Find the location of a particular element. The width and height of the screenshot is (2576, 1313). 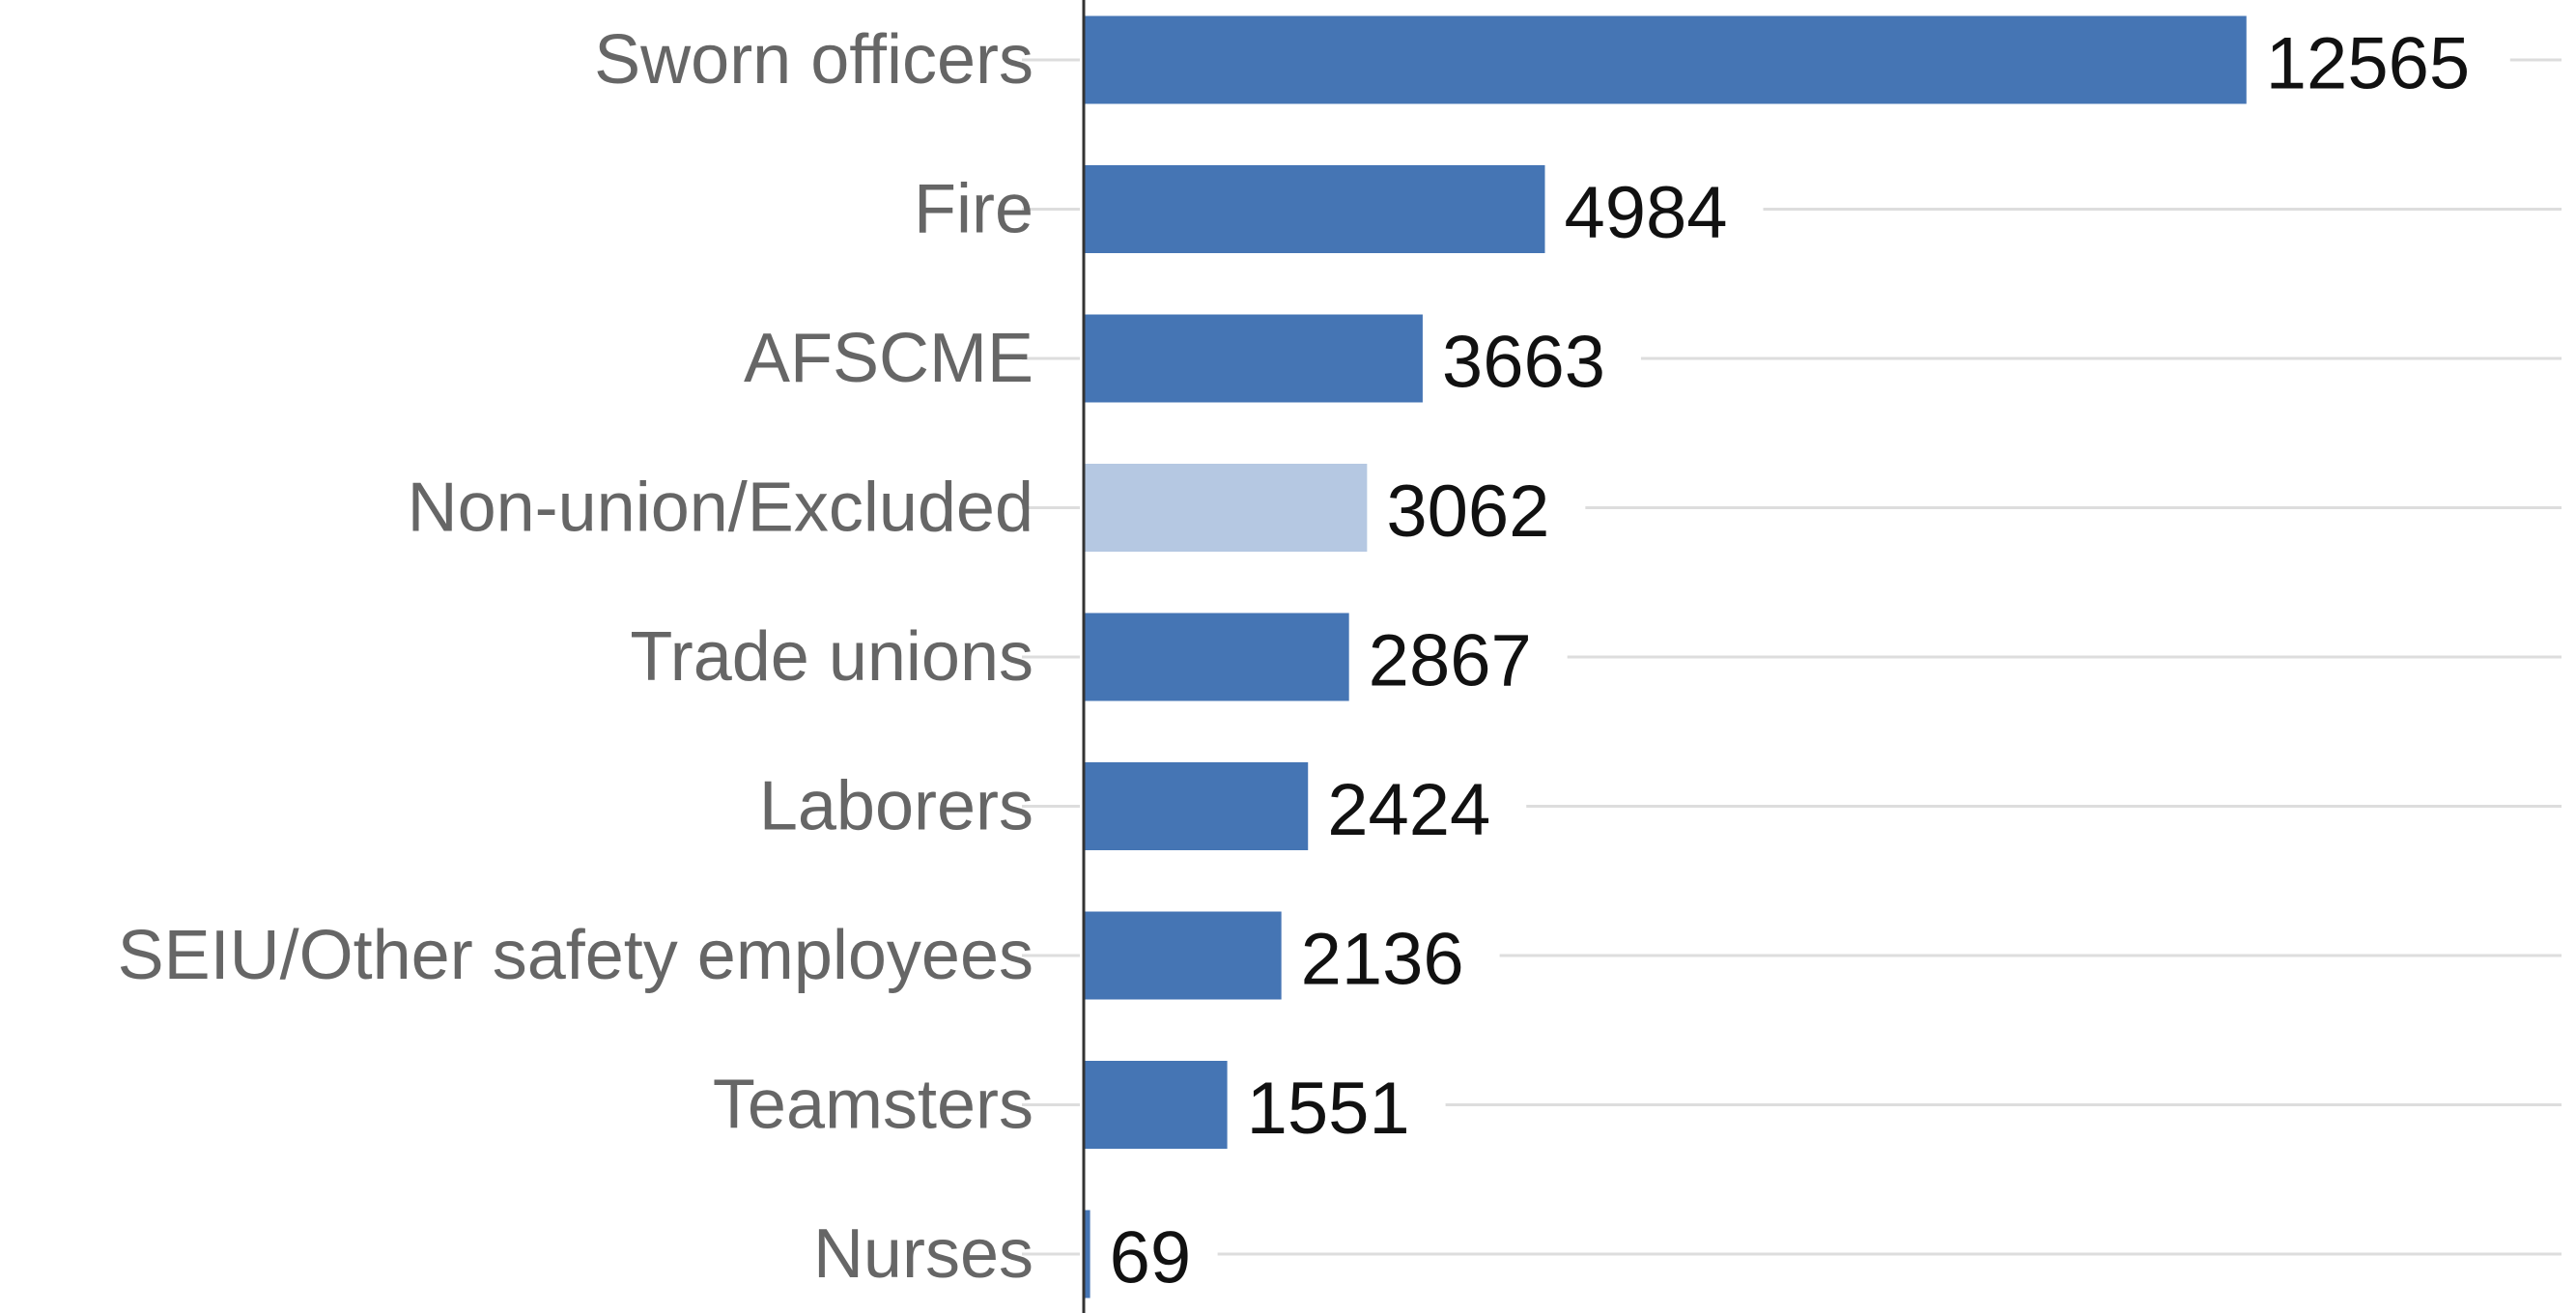

category-label-non-union-excluded: Non-union/Excluded is located at coordinates (720, 509).